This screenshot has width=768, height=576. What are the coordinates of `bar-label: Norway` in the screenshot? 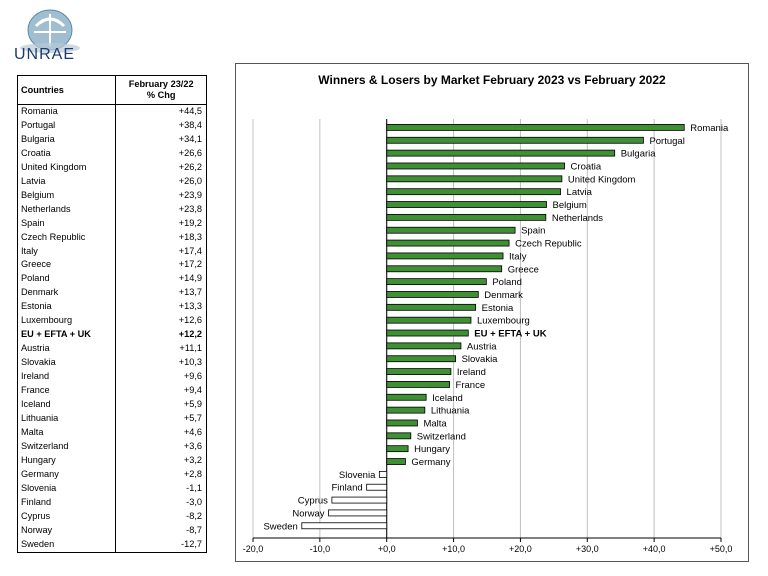 It's located at (308, 513).